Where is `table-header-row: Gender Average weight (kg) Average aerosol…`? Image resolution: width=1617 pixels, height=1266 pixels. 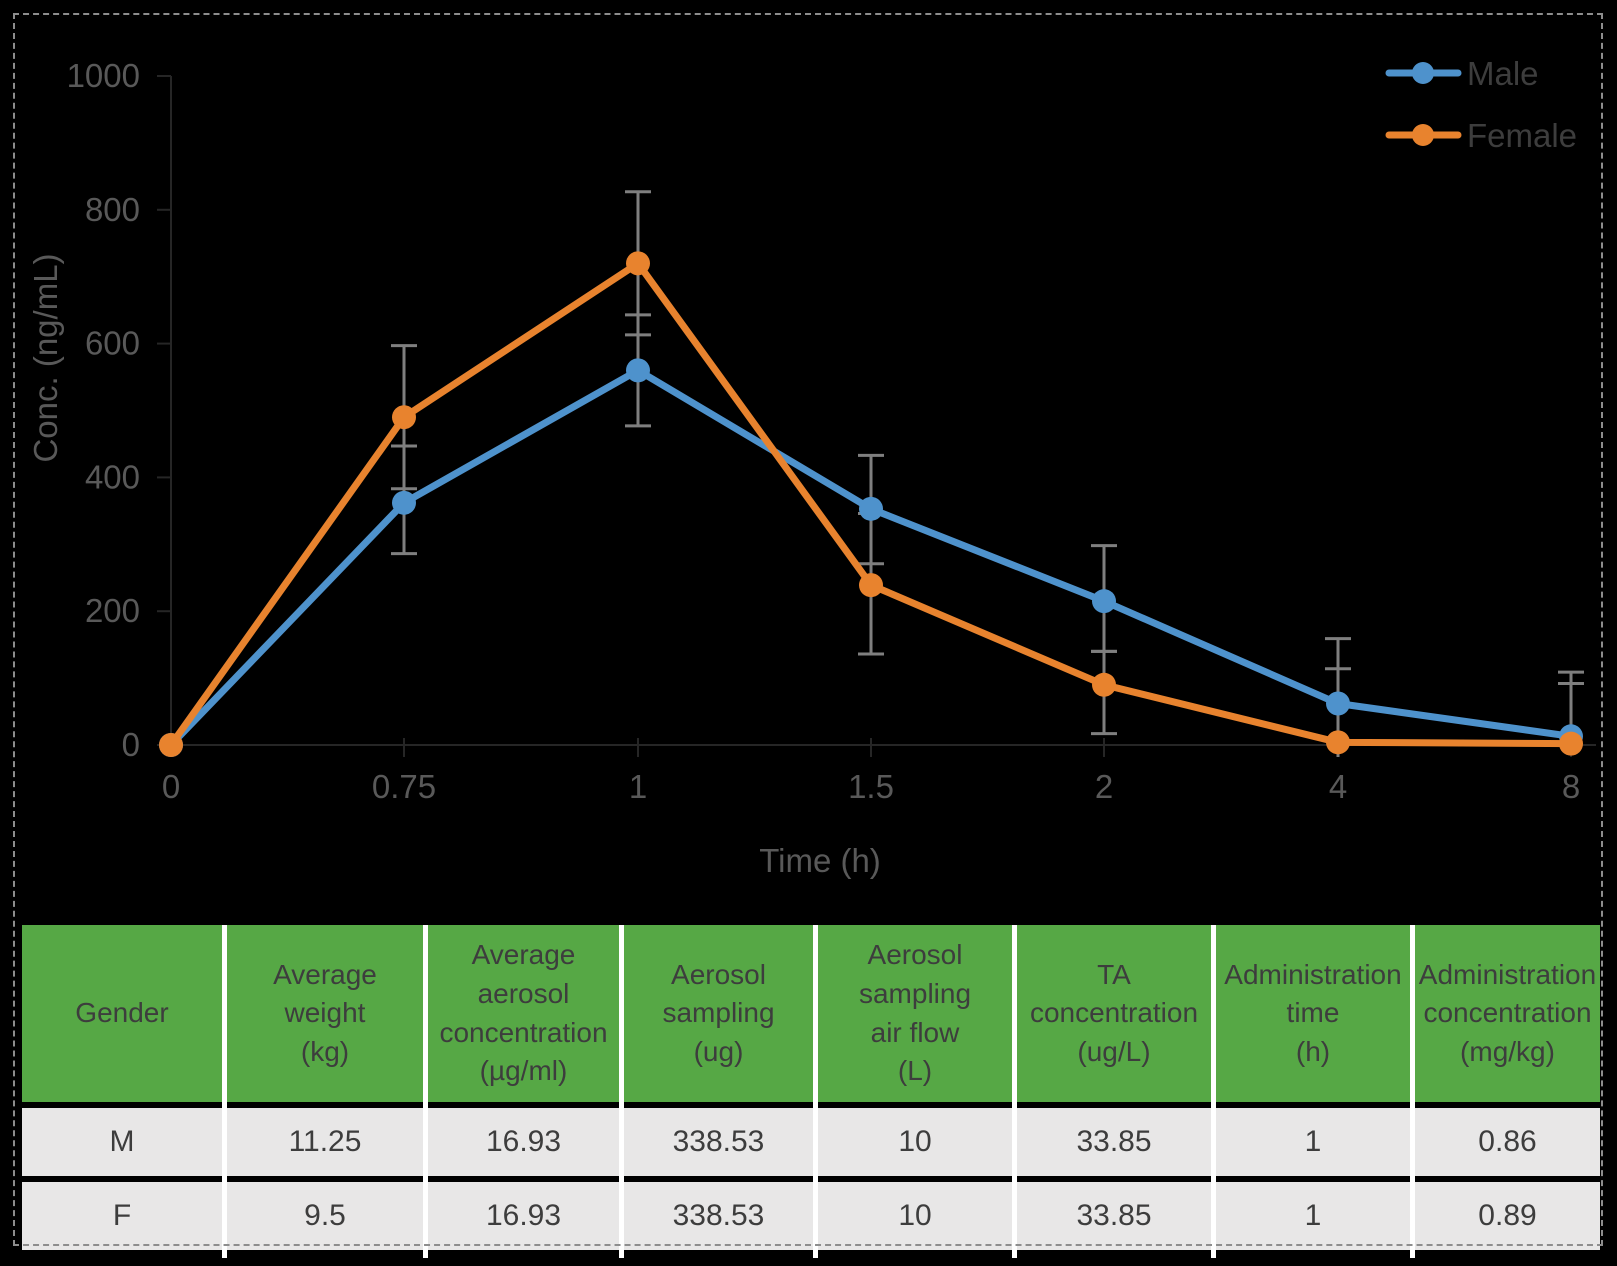 table-header-row: Gender Average weight (kg) Average aerosol… is located at coordinates (811, 1013).